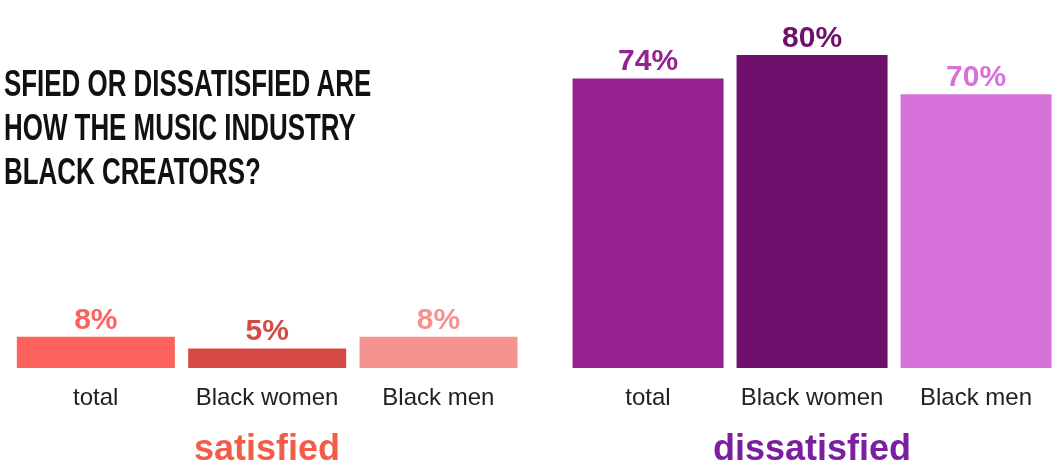 The height and width of the screenshot is (468, 1064). What do you see at coordinates (188, 128) in the screenshot?
I see `chart-title: SFIED OR DISSATISFIED ARE HOW THE MUSIC INDUSTRY BLACK CREATORS?` at bounding box center [188, 128].